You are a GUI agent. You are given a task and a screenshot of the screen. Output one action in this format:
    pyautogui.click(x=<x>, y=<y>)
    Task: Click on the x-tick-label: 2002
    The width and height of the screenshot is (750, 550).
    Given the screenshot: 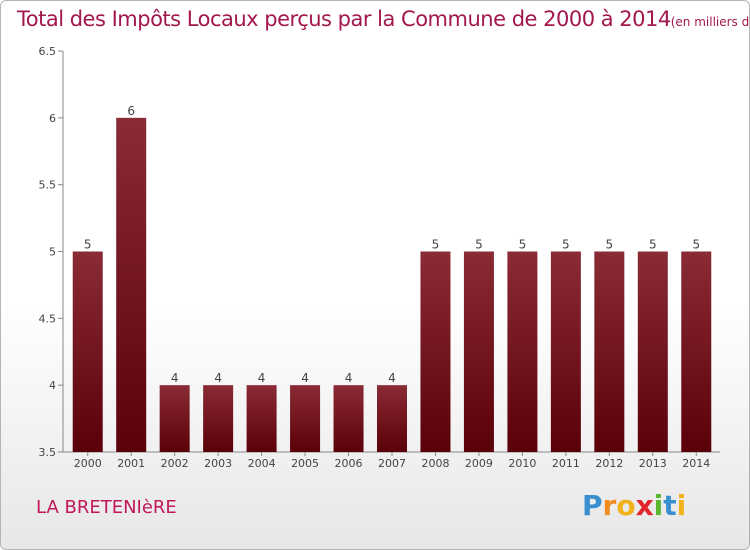 What is the action you would take?
    pyautogui.click(x=175, y=463)
    